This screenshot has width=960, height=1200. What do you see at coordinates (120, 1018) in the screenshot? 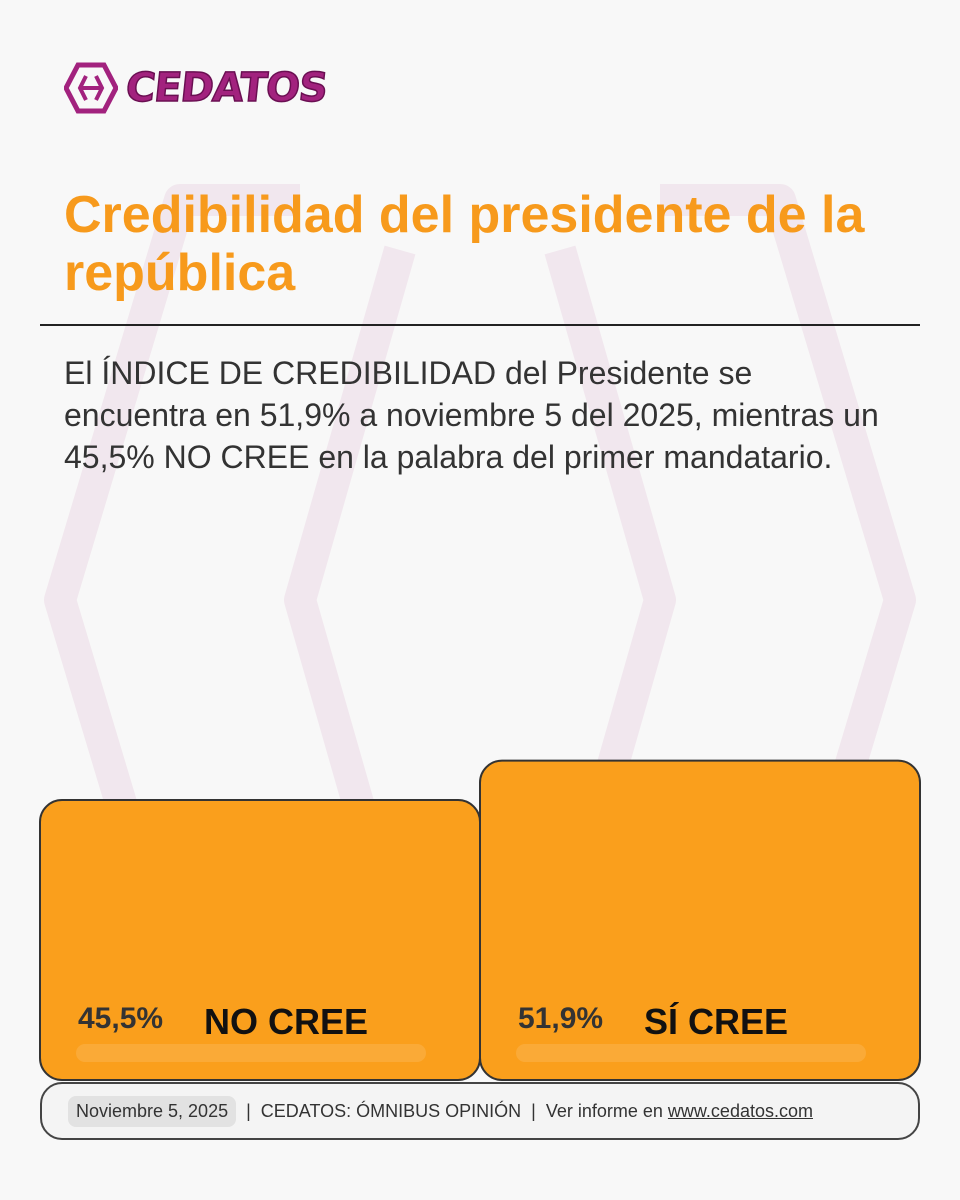
I see `value-label-no-cree: 45,5%` at bounding box center [120, 1018].